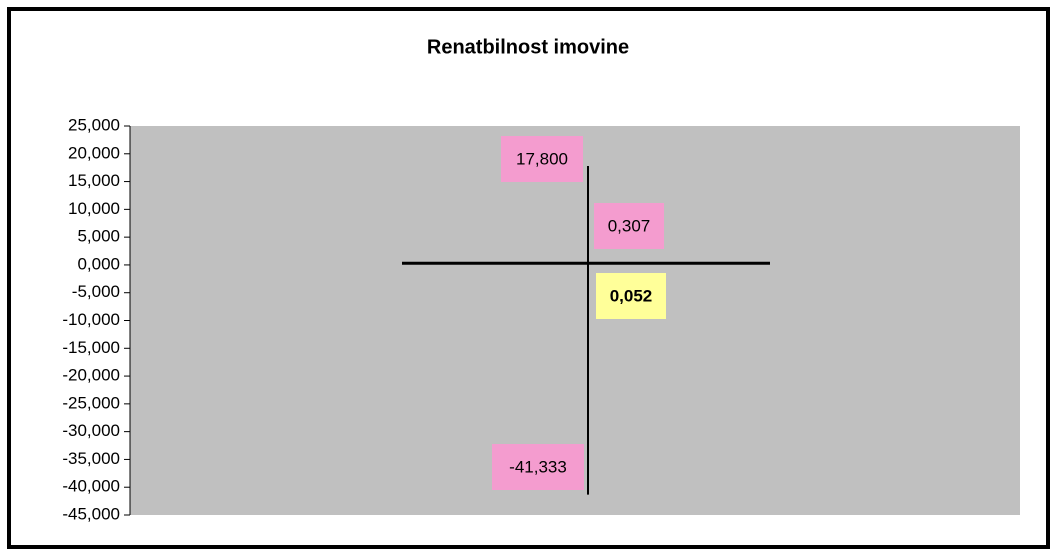  Describe the element at coordinates (96, 291) in the screenshot. I see `y-tick-label: -5,000` at that location.